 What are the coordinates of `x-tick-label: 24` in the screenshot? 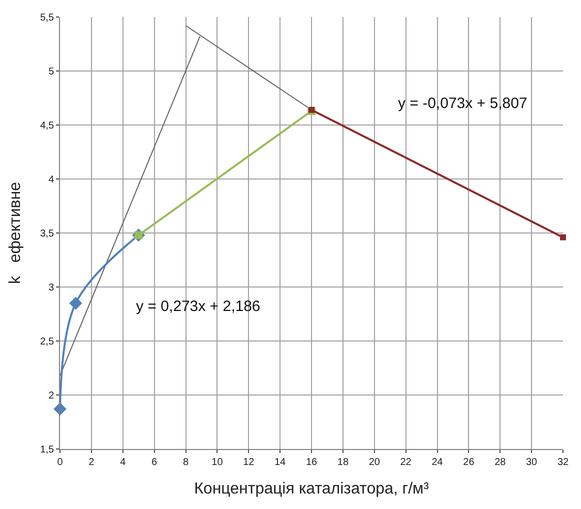 It's located at (438, 462).